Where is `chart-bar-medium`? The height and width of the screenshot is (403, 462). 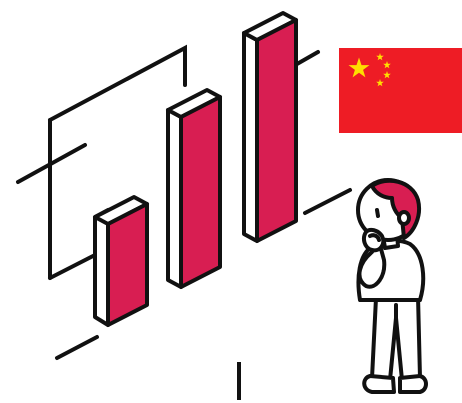 chart-bar-medium is located at coordinates (194, 188).